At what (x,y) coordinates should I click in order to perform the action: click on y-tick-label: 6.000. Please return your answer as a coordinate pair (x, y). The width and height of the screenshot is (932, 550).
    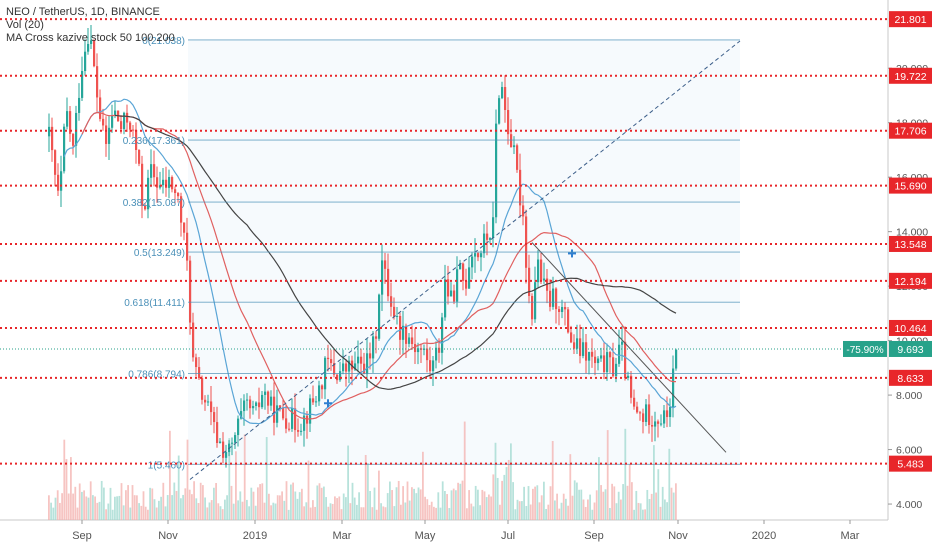
    Looking at the image, I should click on (909, 451).